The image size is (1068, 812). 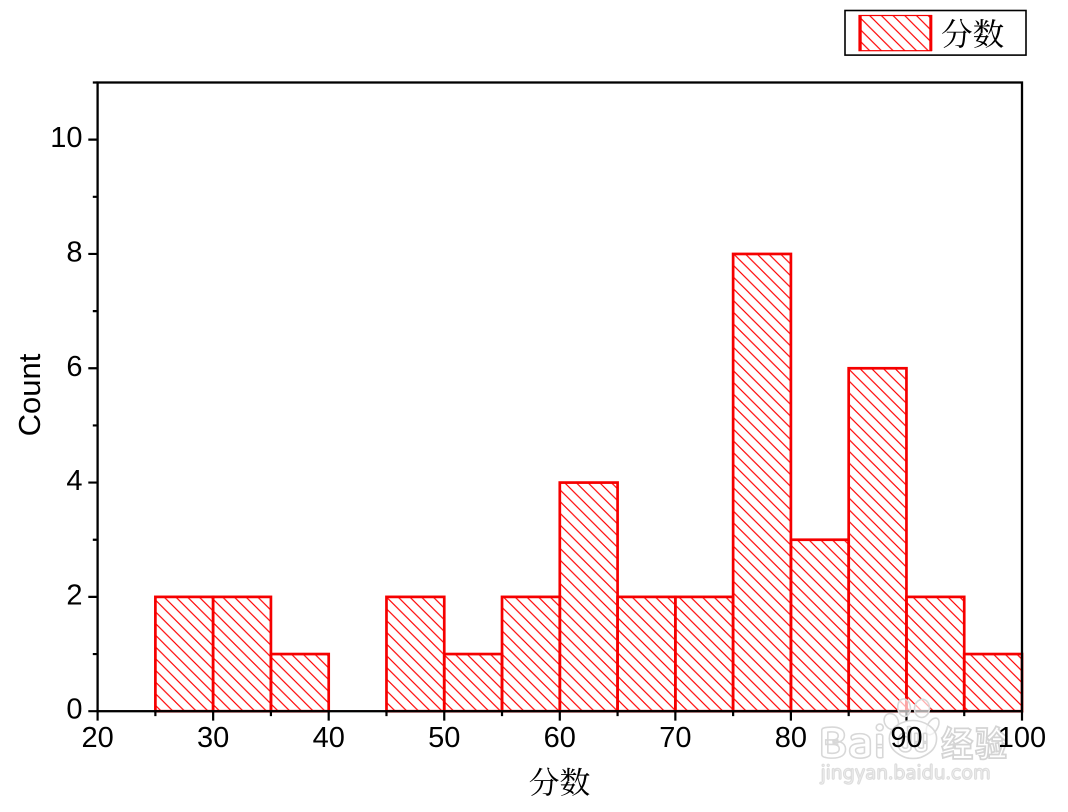 I want to click on svg-text: 40, so click(x=329, y=738).